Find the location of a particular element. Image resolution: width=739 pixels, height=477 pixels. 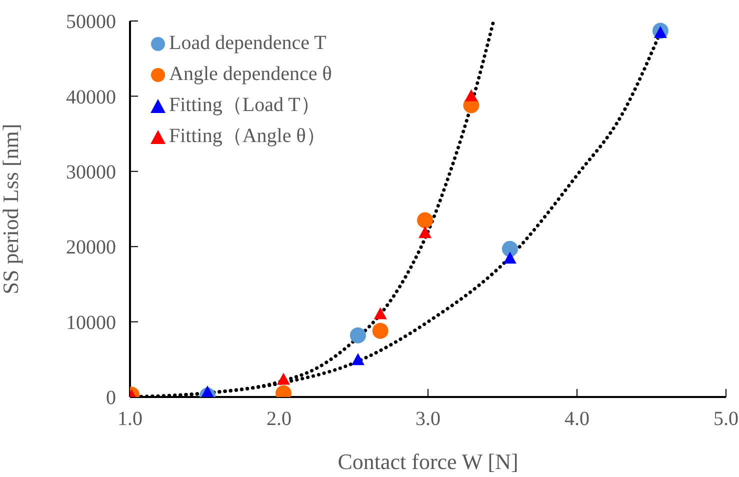

legend-label: Angle dependence θ is located at coordinates (250, 74).